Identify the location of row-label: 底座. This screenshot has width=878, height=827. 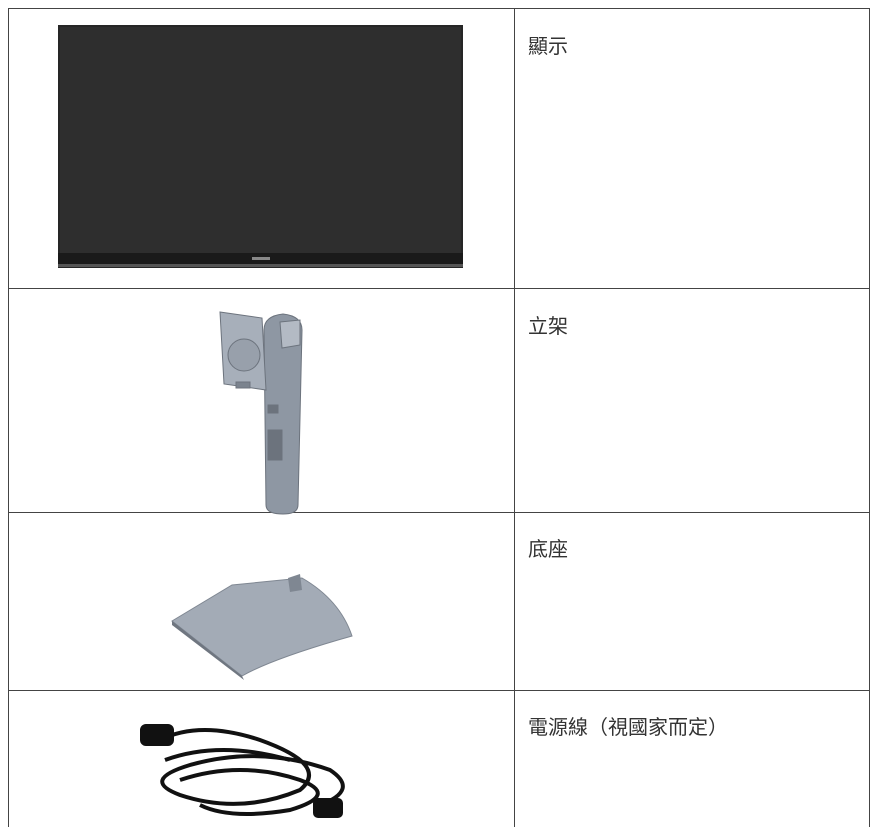
(548, 549).